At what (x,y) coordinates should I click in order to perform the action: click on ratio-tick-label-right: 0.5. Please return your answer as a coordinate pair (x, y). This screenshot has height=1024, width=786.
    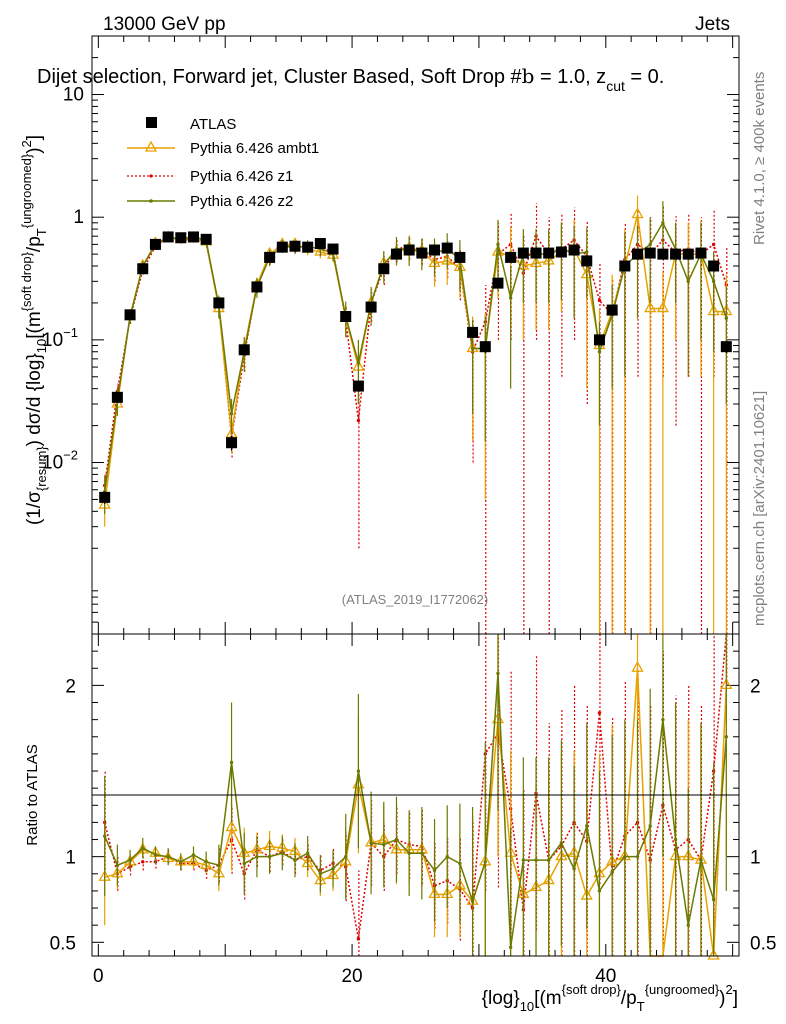
    Looking at the image, I should click on (763, 943).